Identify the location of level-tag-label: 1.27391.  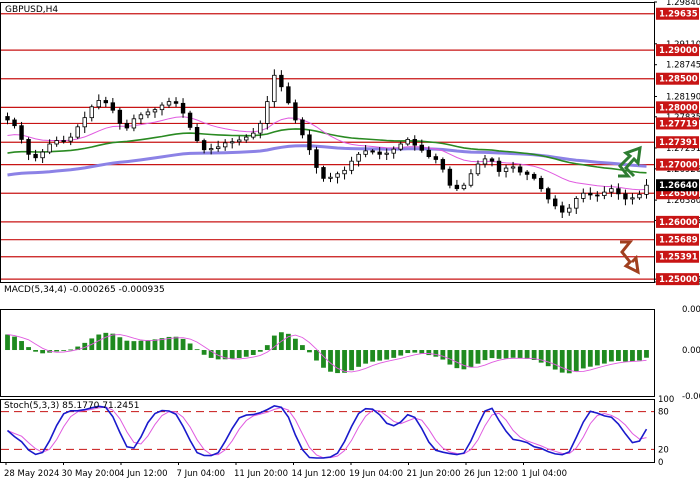
(678, 143).